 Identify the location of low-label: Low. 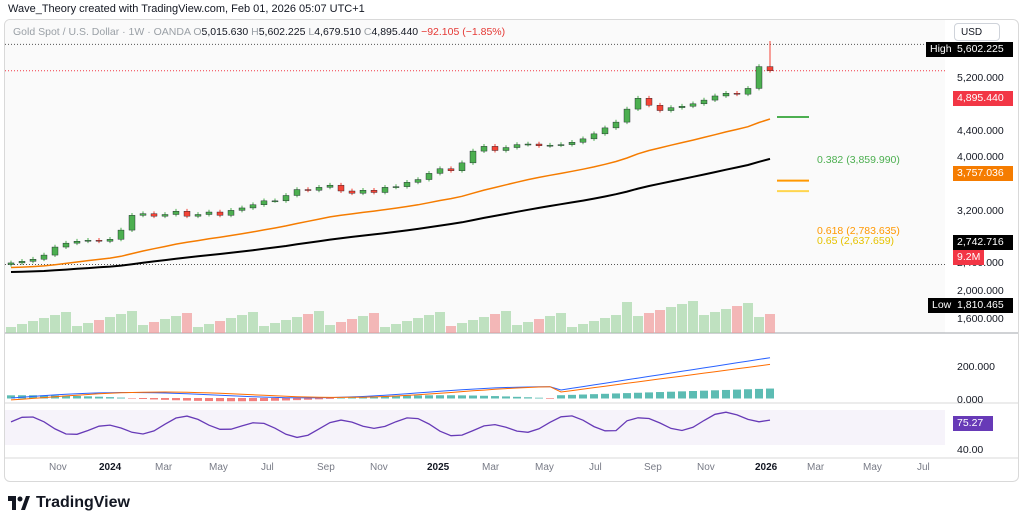
(942, 305).